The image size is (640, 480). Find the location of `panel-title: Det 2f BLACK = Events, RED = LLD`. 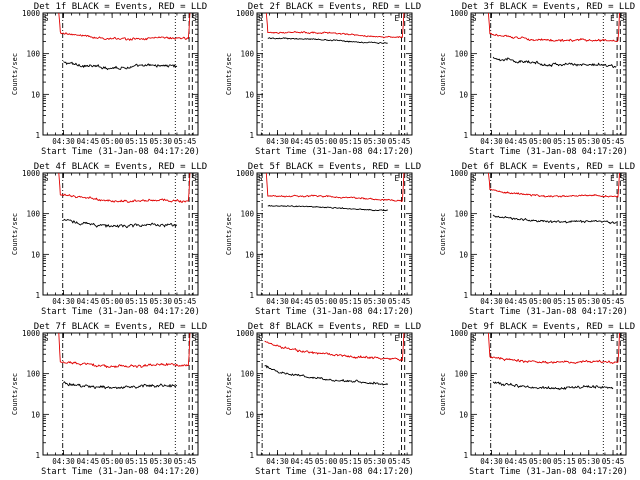

panel-title: Det 2f BLACK = Events, RED = LLD is located at coordinates (334, 7).